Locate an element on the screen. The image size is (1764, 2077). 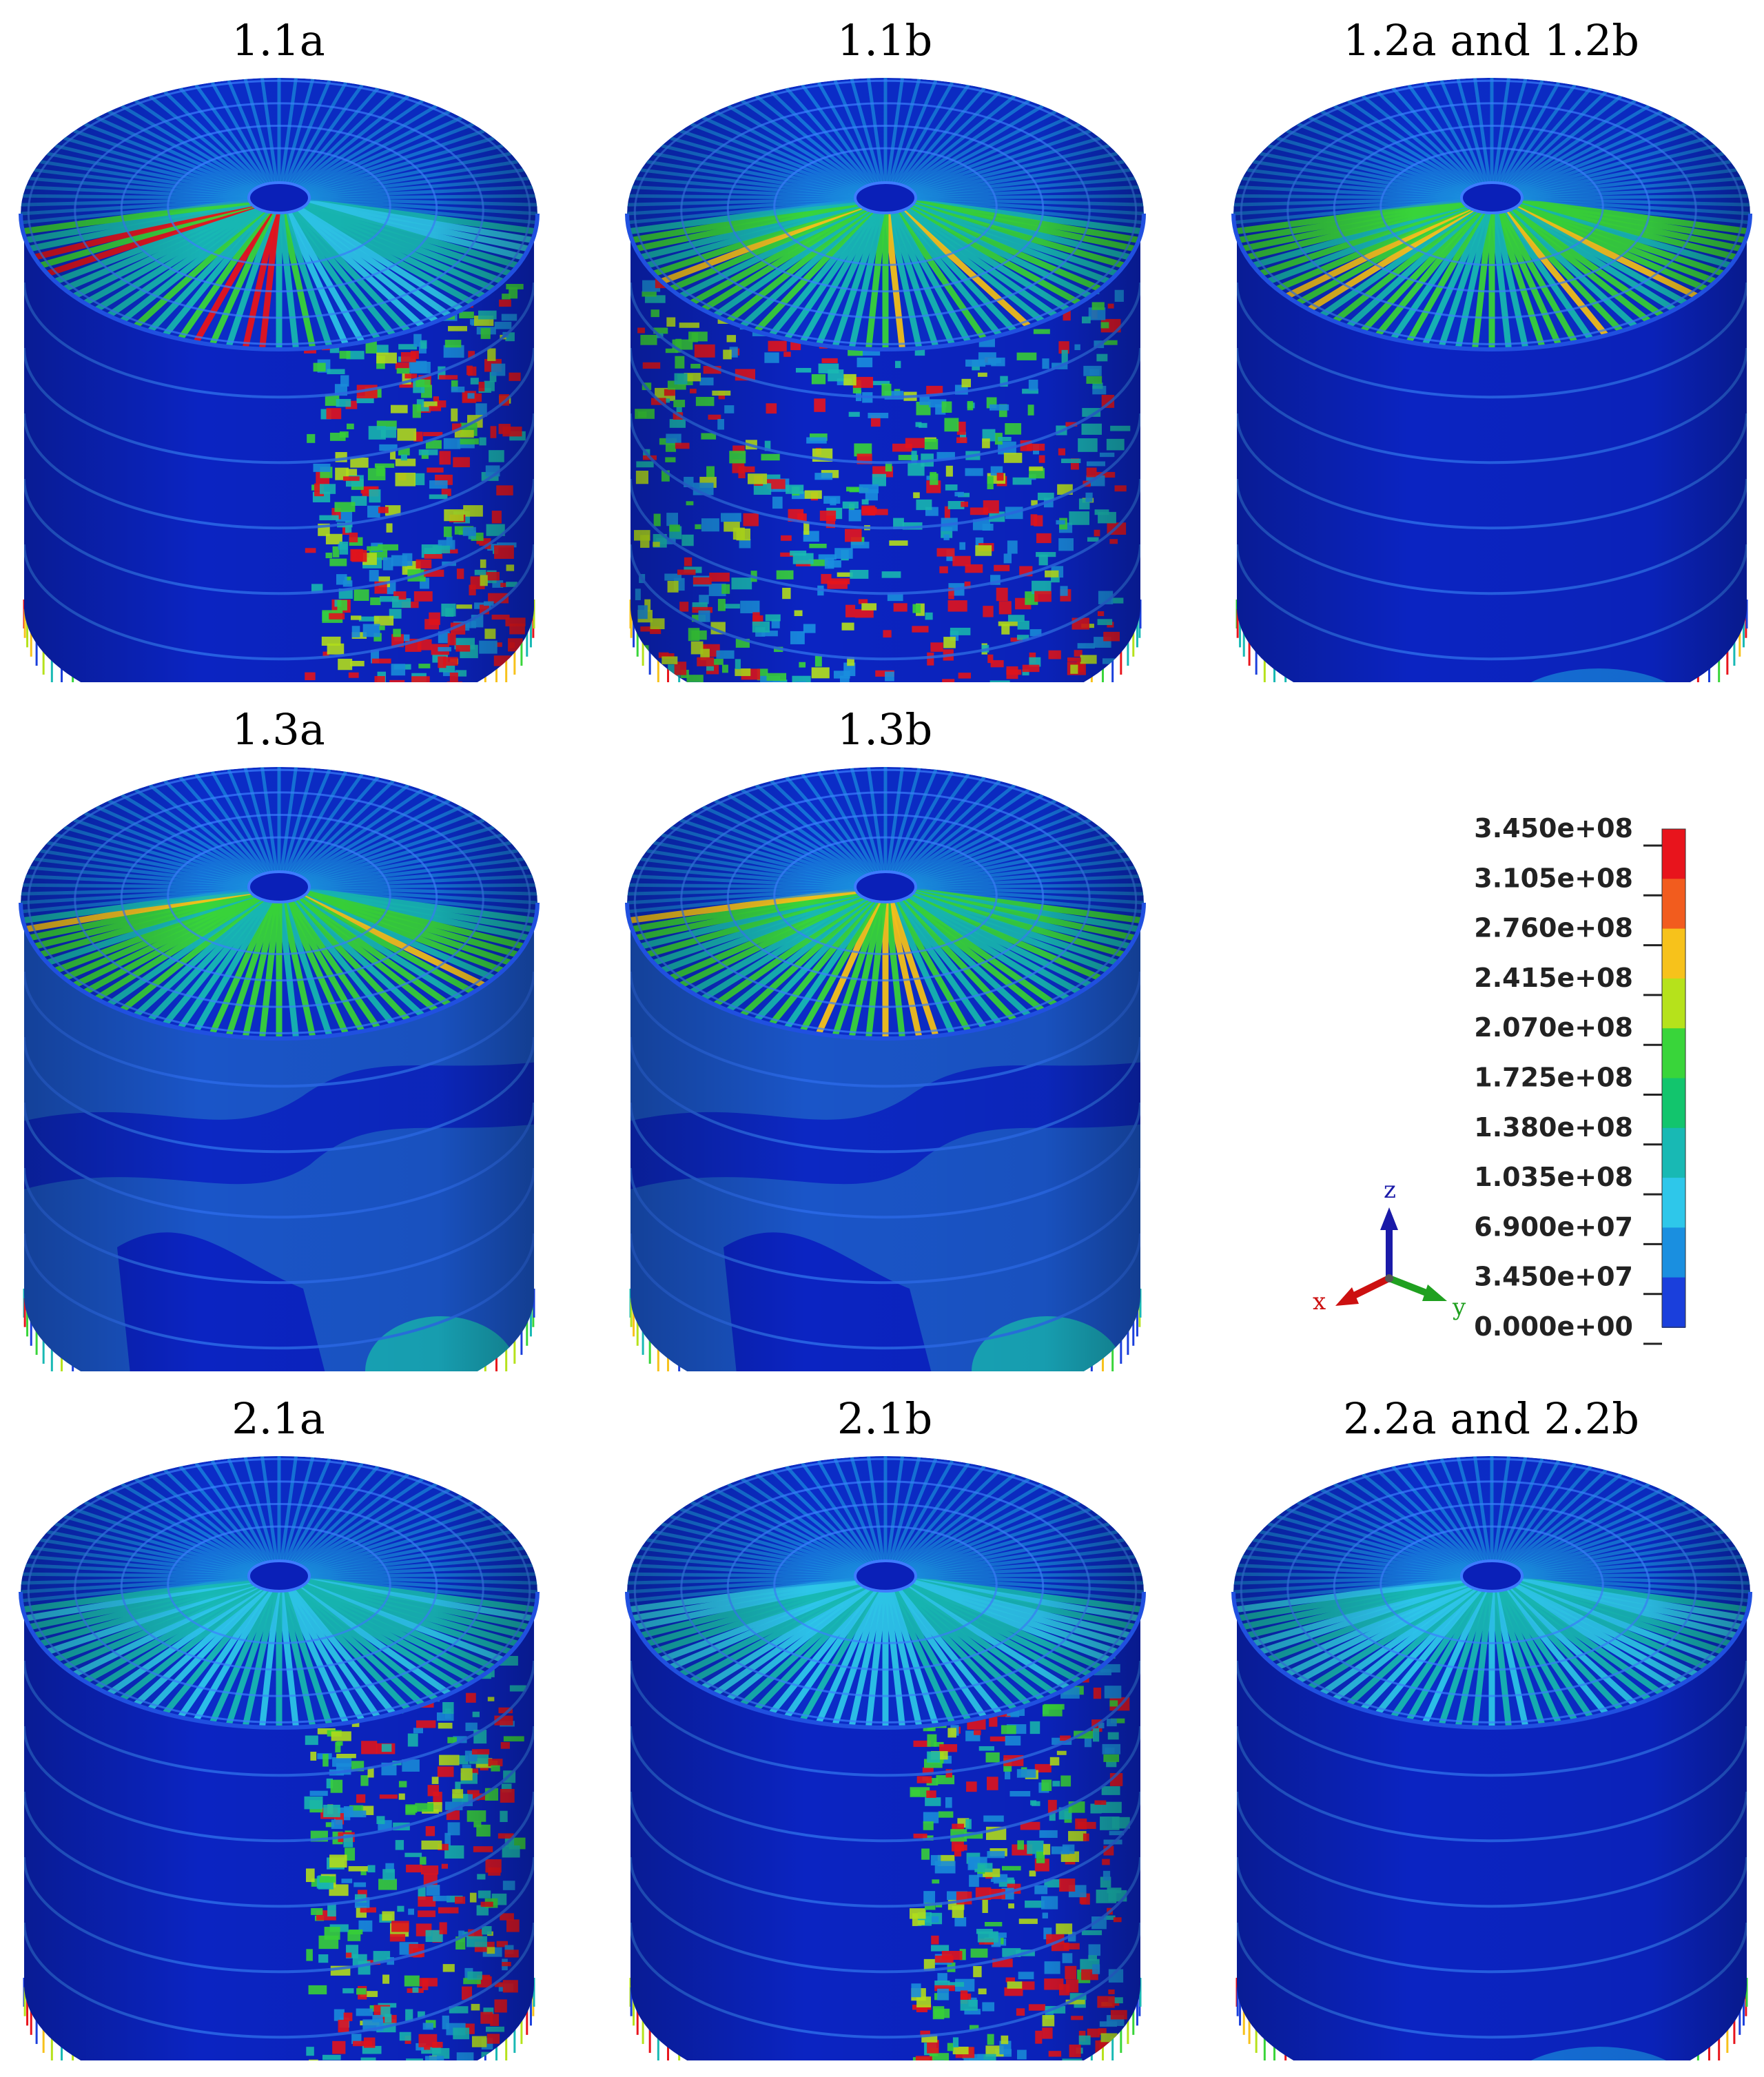
tank-shell is located at coordinates (279, 1828).